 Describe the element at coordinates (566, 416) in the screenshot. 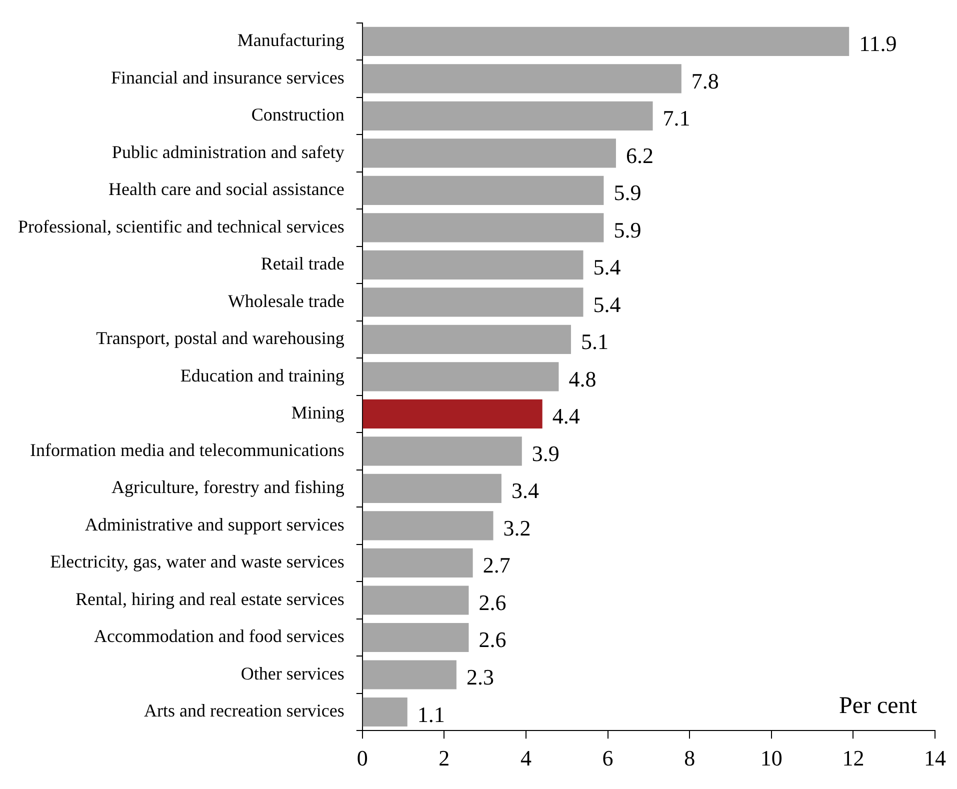

I see `data-label: 4.4` at that location.